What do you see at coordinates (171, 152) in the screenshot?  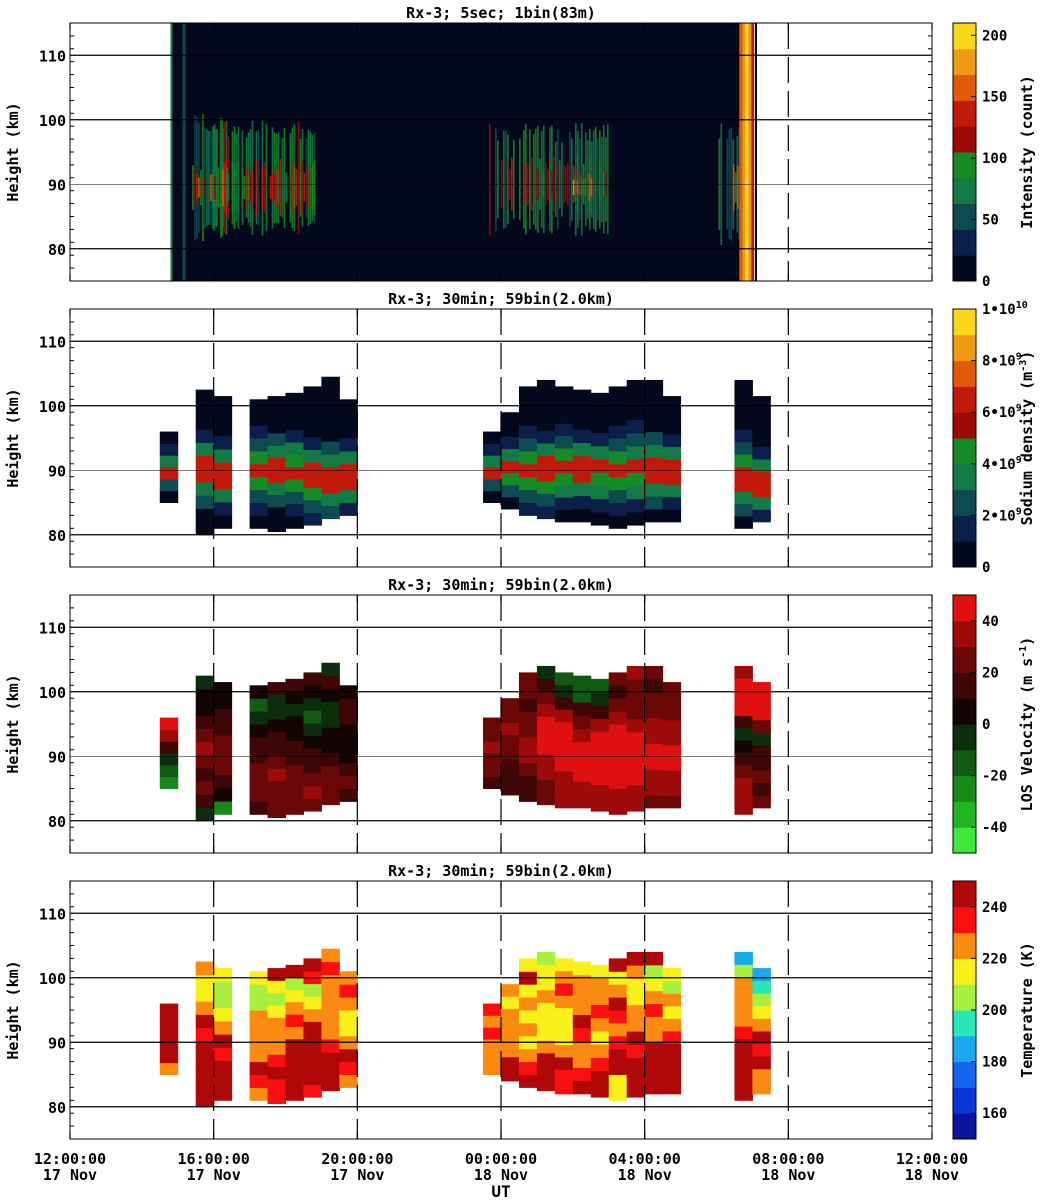 I see `start-stripe` at bounding box center [171, 152].